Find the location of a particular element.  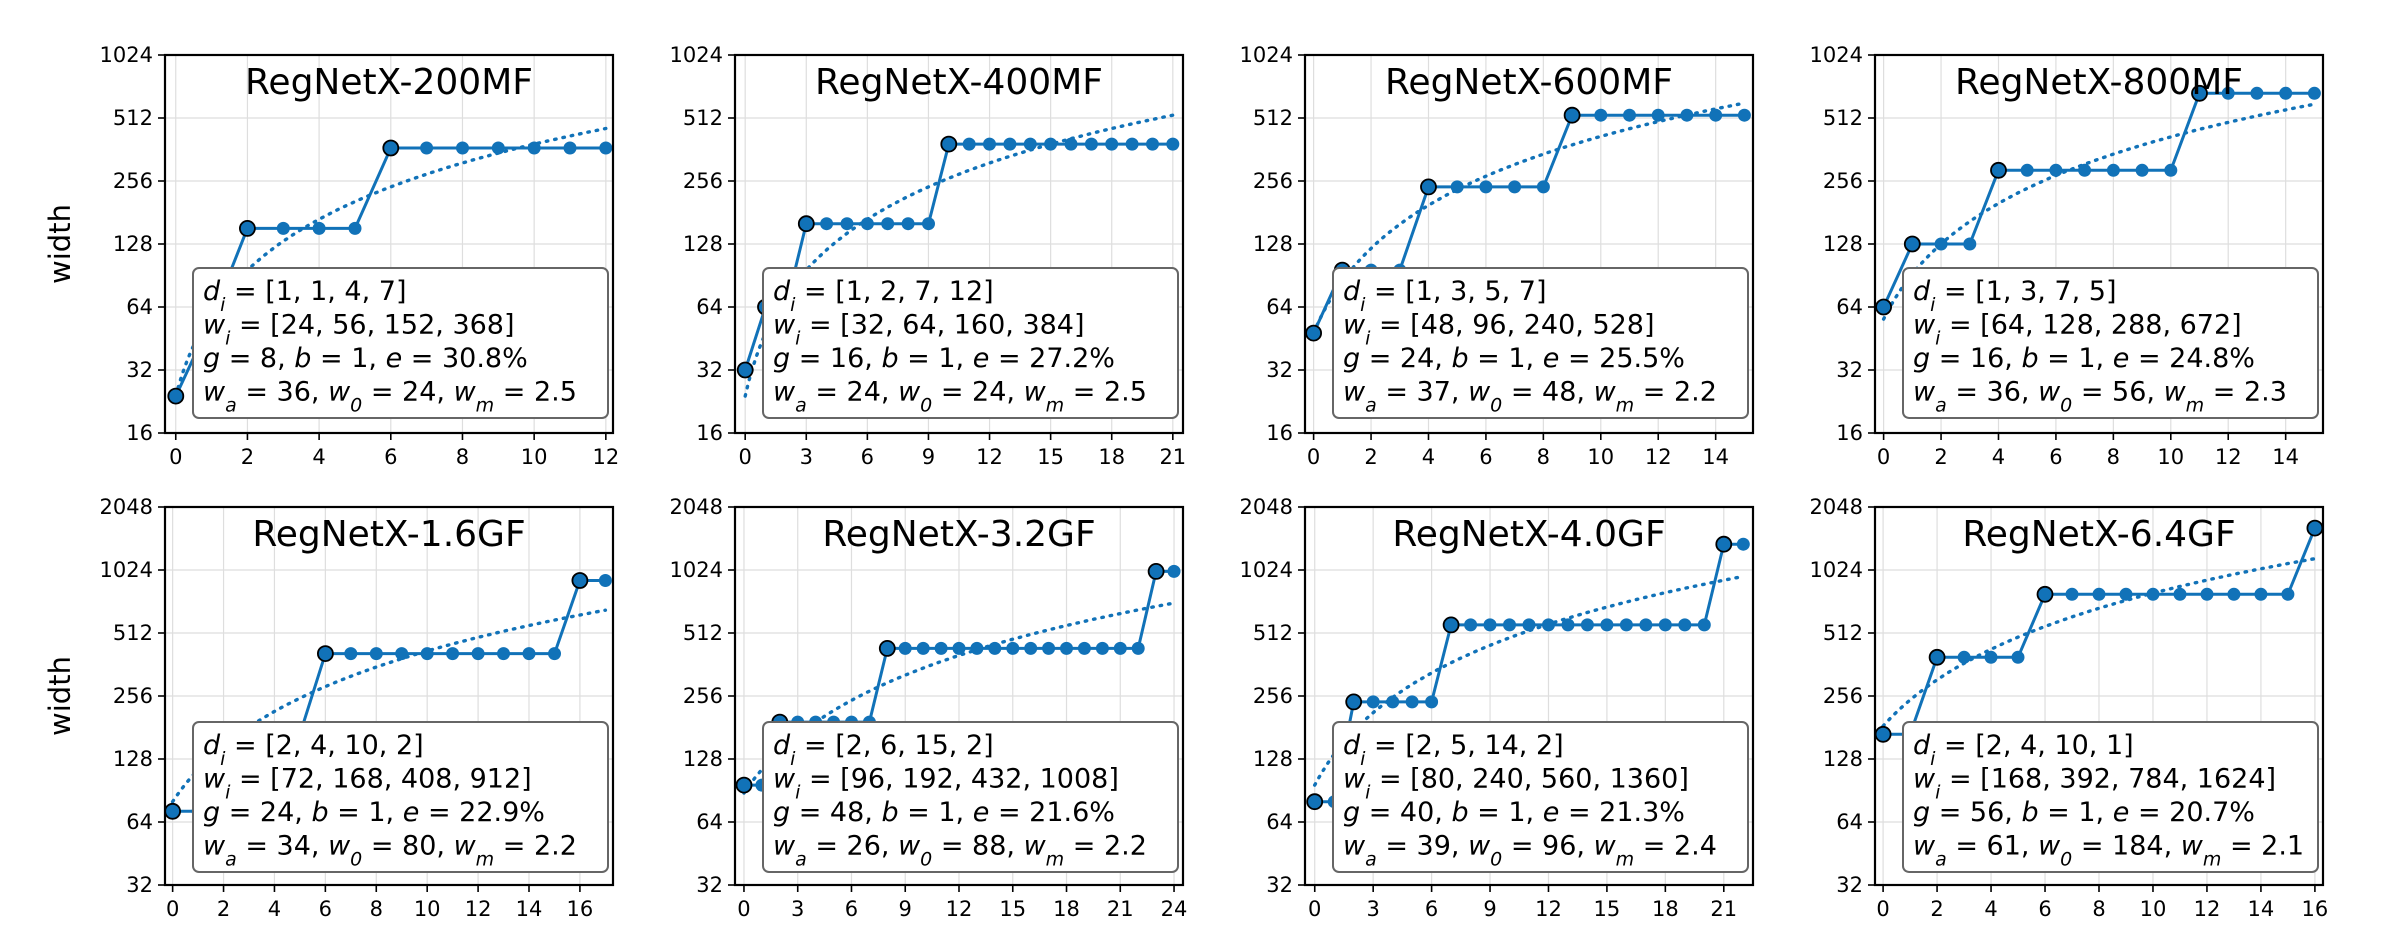

legend-line-1: di = [1, 3, 7, 5] is located at coordinates (2015, 296).